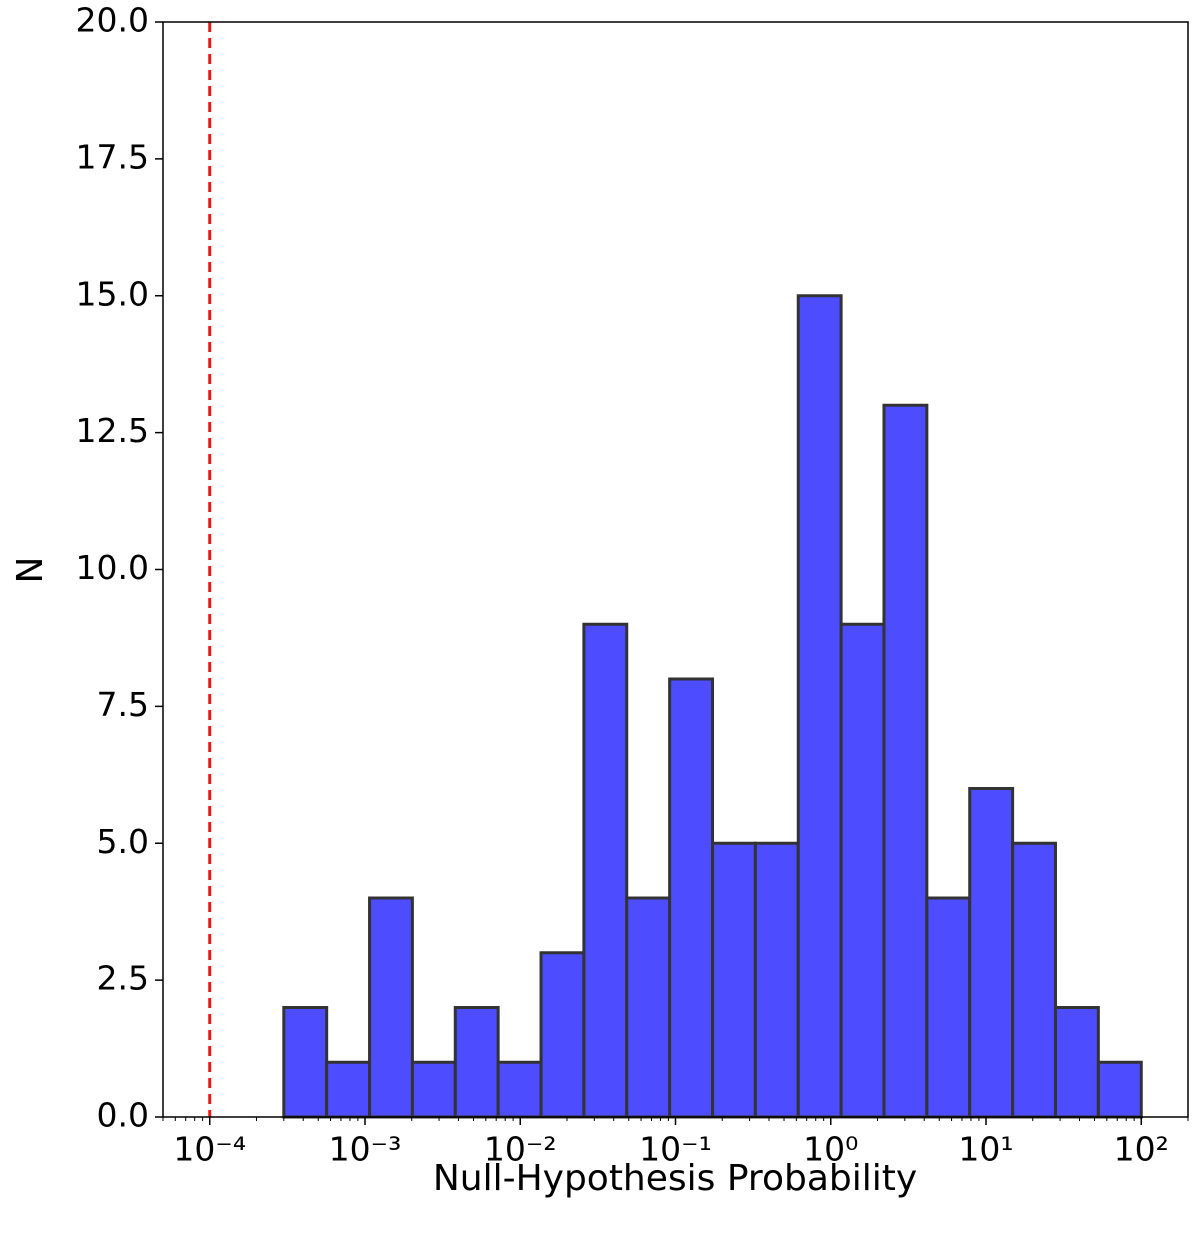 The image size is (1200, 1242). I want to click on y-tick-label: 0.0, so click(123, 1115).